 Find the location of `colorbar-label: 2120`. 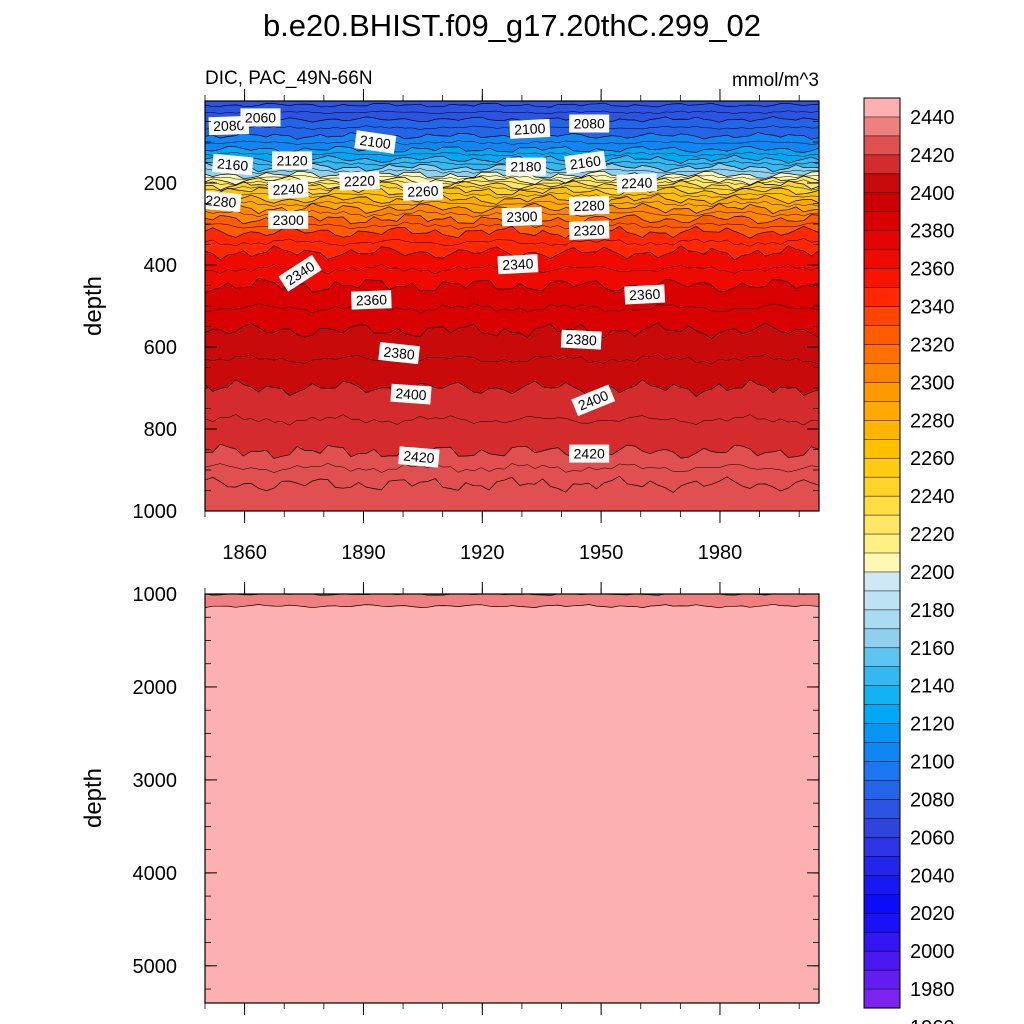

colorbar-label: 2120 is located at coordinates (932, 725).